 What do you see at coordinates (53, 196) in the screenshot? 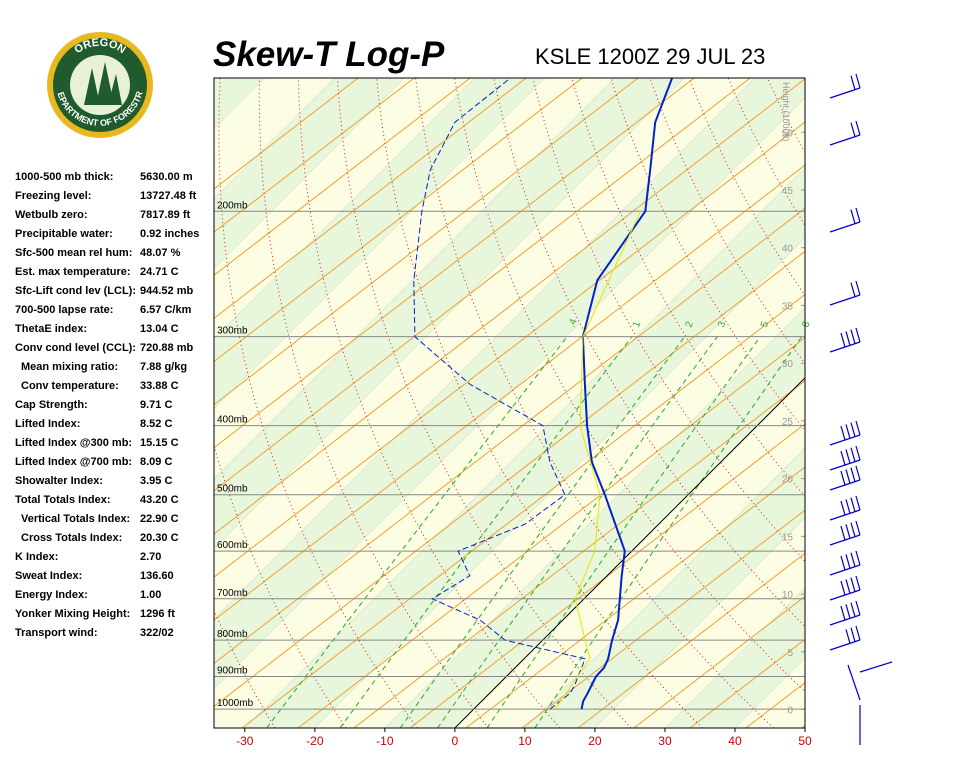
I see `stat-label: Freezing level:` at bounding box center [53, 196].